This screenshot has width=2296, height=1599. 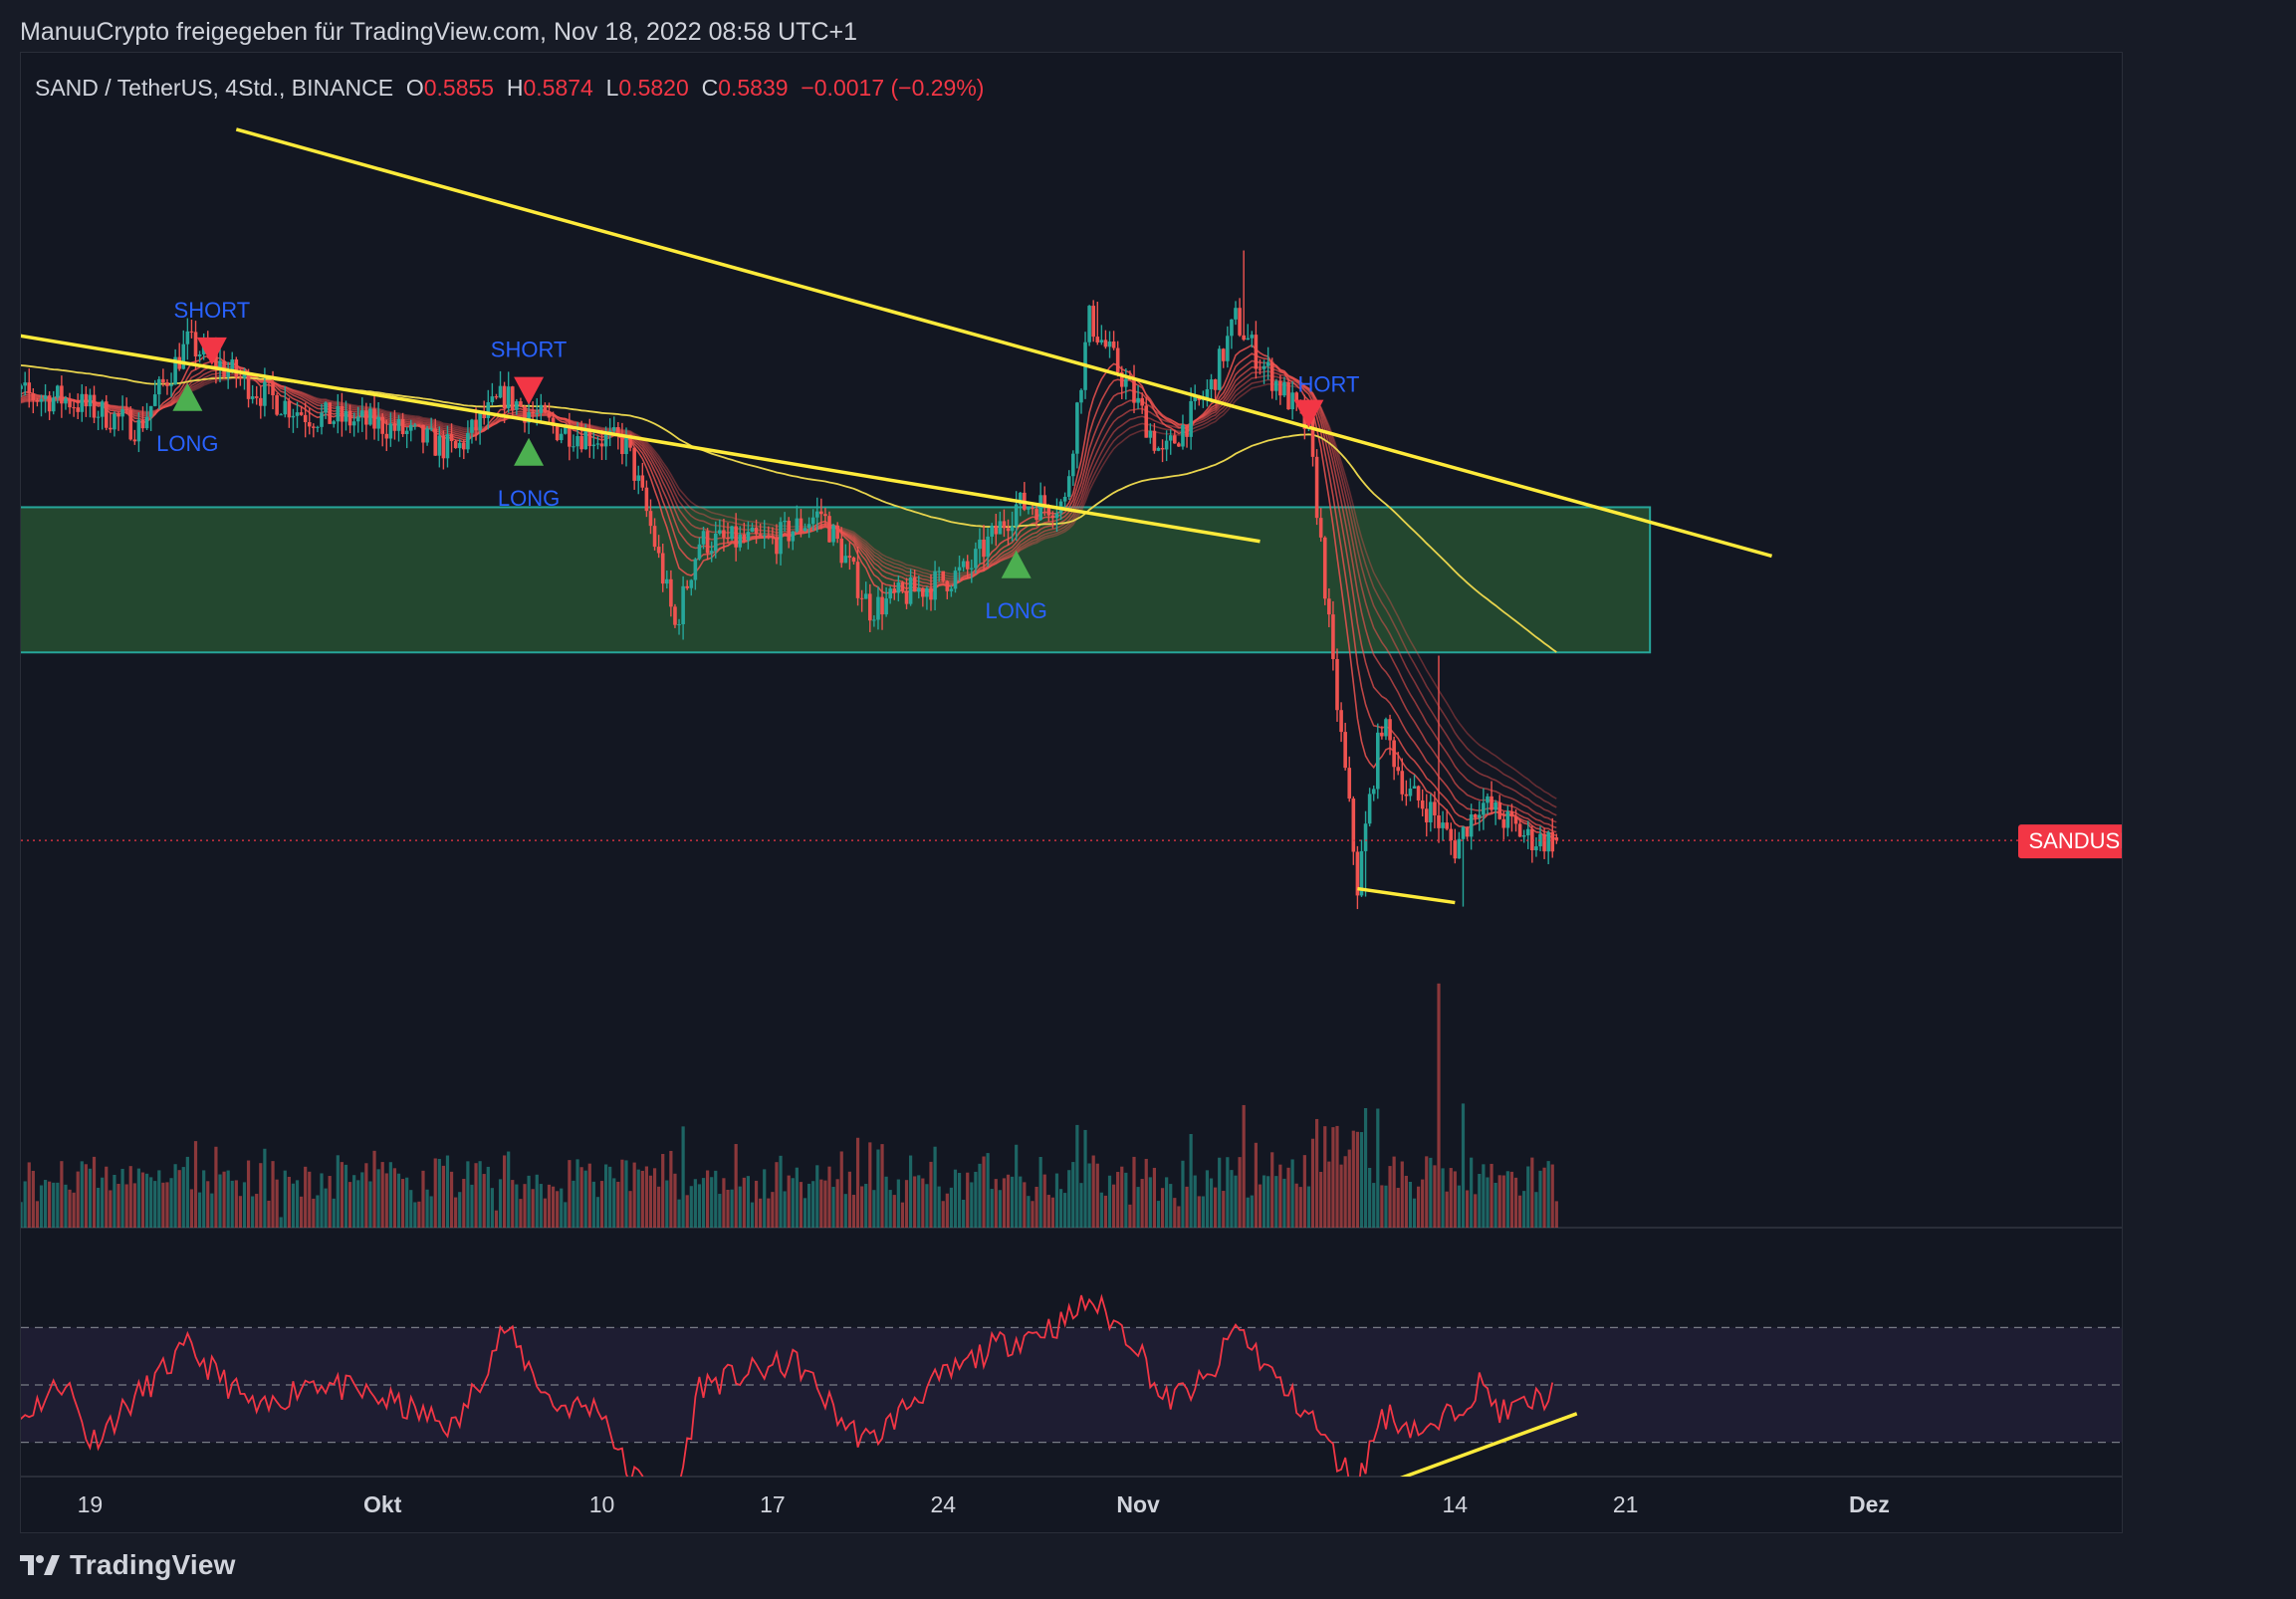 What do you see at coordinates (214, 88) in the screenshot?
I see `symbol-label: SAND / TetherUS, 4Std., BINANCE` at bounding box center [214, 88].